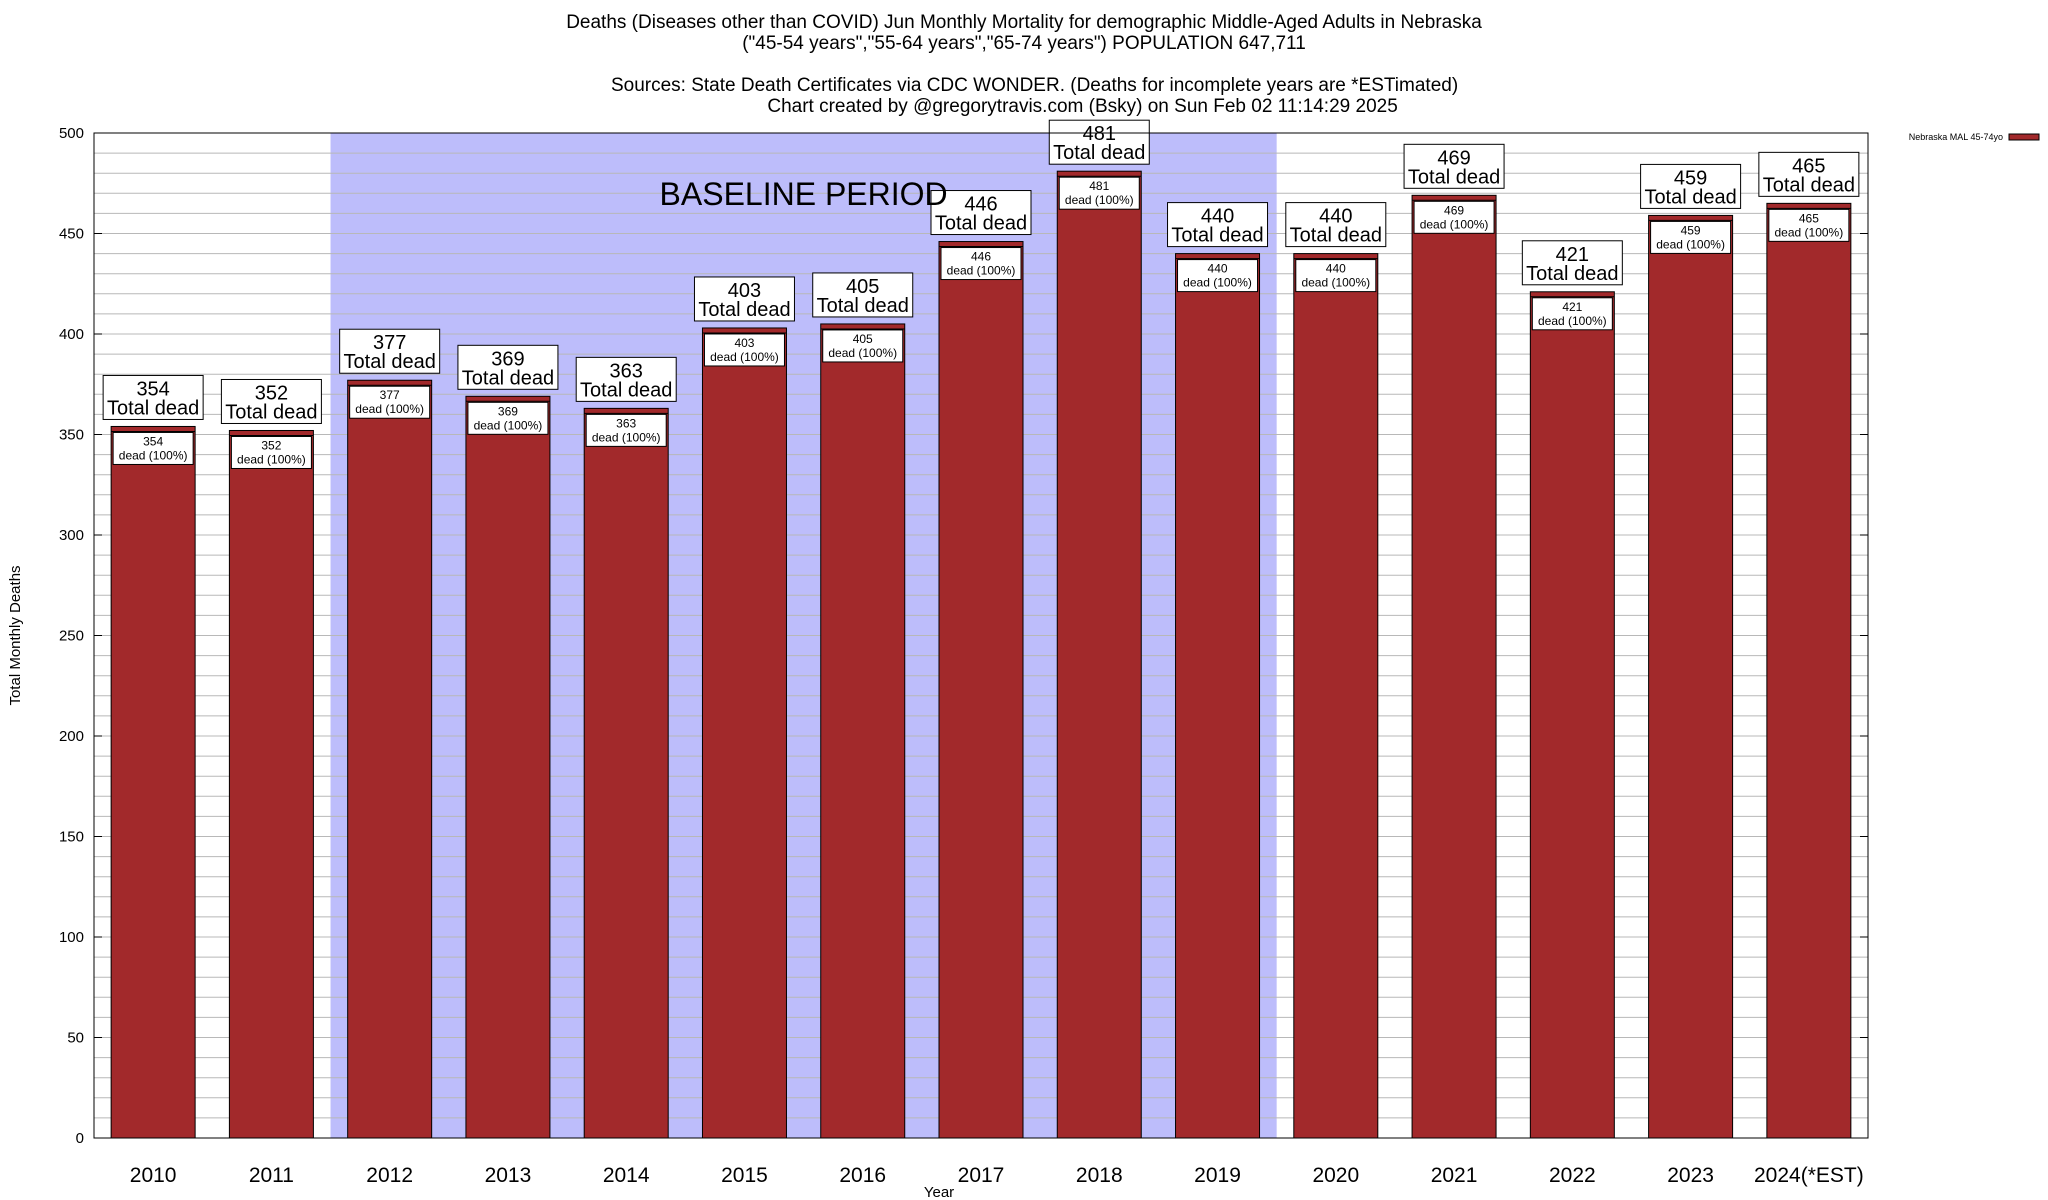 This screenshot has height=1200, width=2048. What do you see at coordinates (390, 759) in the screenshot?
I see `bar-2012` at bounding box center [390, 759].